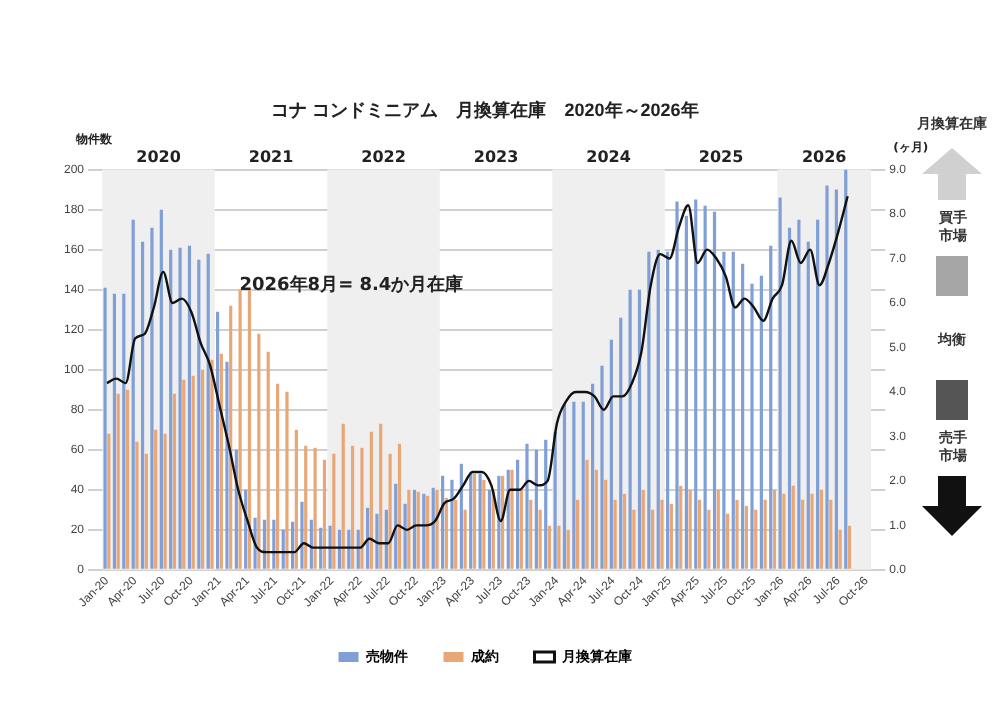  I want to click on text: 2025, so click(721, 156).